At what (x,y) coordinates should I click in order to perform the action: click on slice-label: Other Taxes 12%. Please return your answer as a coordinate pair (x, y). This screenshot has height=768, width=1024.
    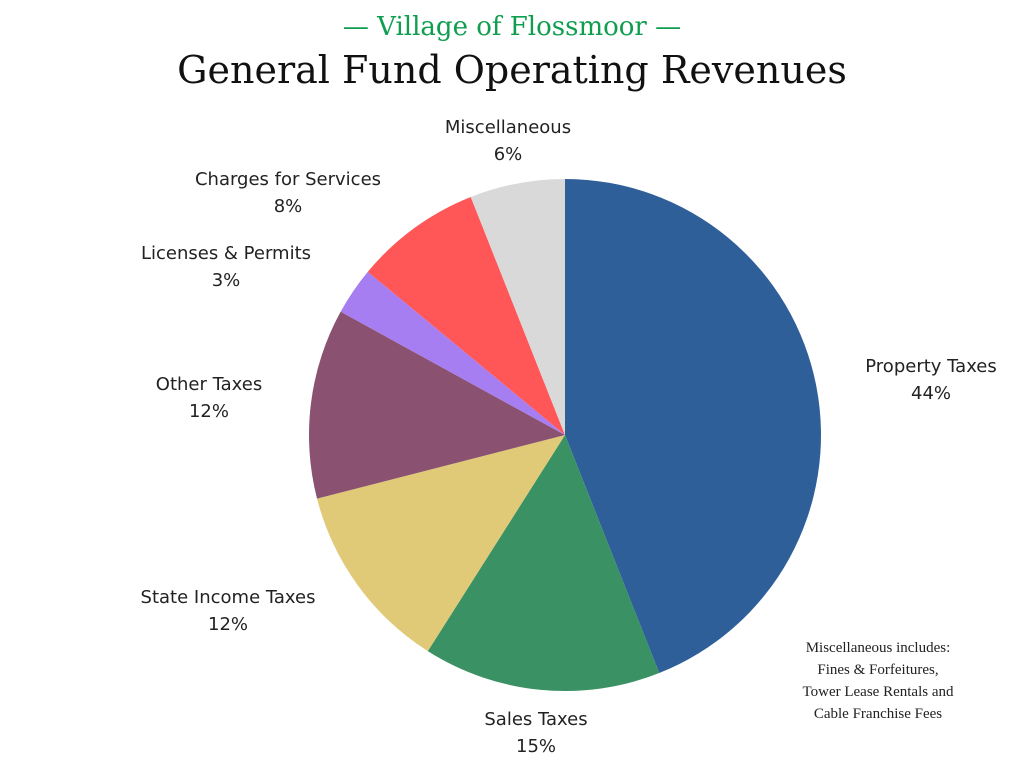
    Looking at the image, I should click on (209, 398).